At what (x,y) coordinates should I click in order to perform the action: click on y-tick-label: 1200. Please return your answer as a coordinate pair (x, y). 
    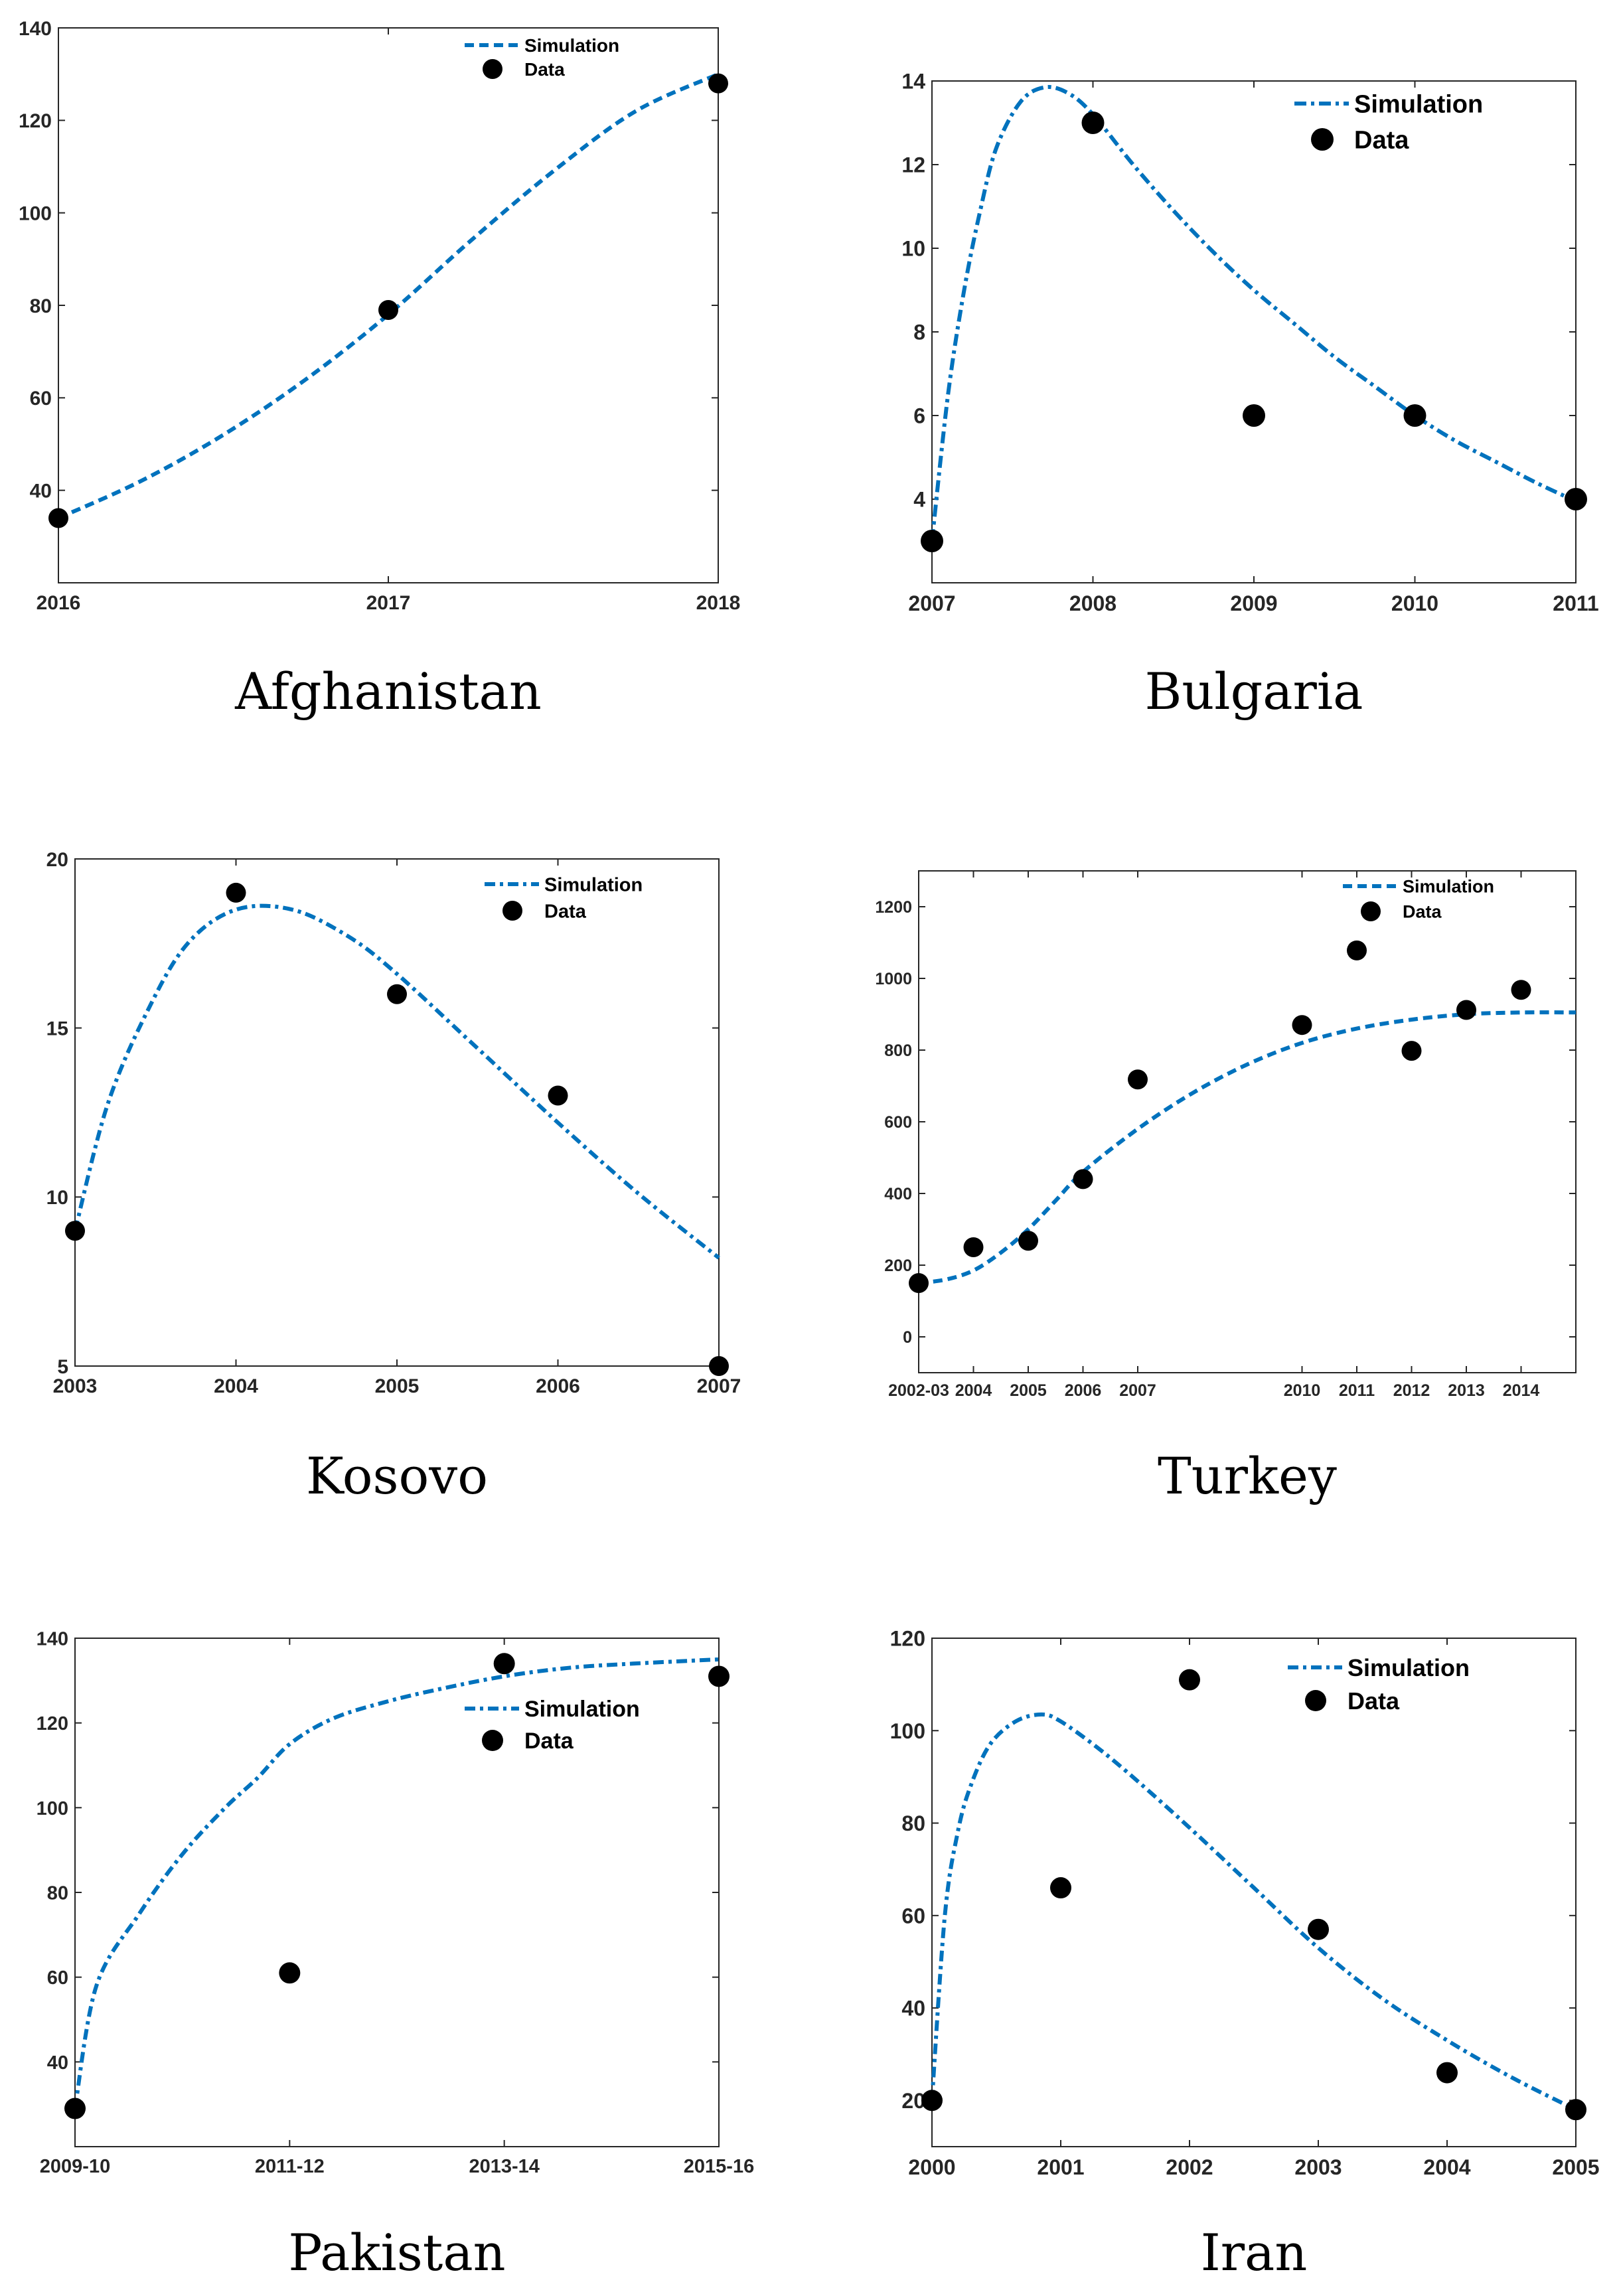
    Looking at the image, I should click on (894, 907).